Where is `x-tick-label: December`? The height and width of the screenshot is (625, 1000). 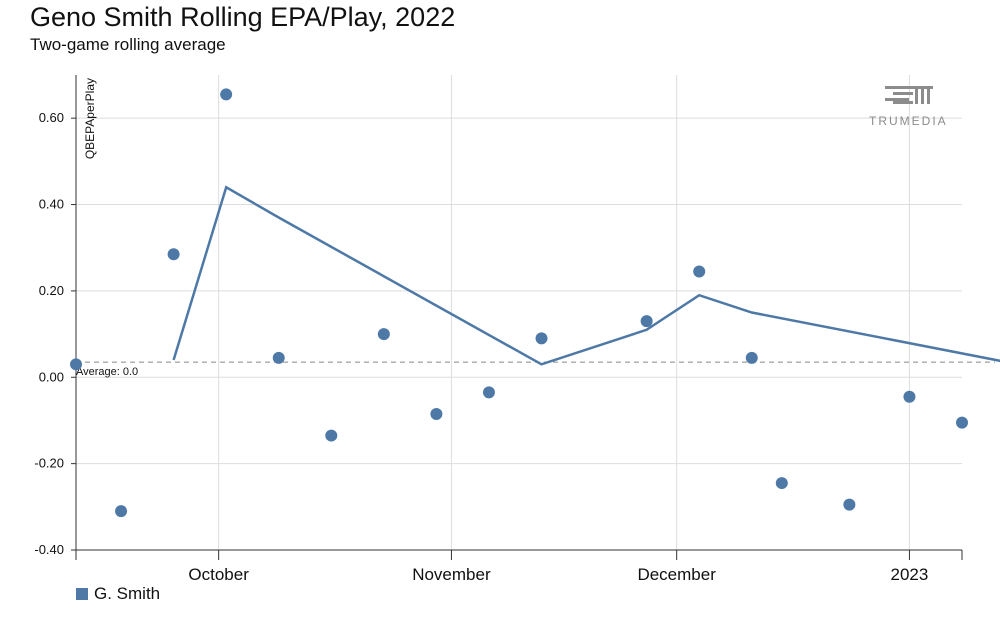
x-tick-label: December is located at coordinates (676, 574).